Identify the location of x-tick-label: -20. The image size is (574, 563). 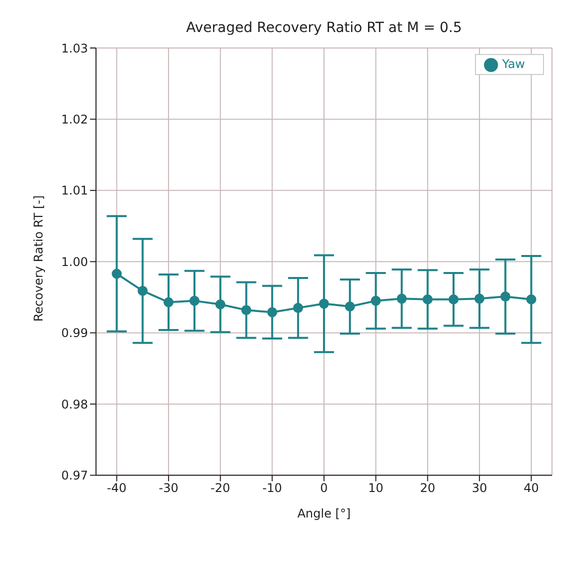
(220, 487).